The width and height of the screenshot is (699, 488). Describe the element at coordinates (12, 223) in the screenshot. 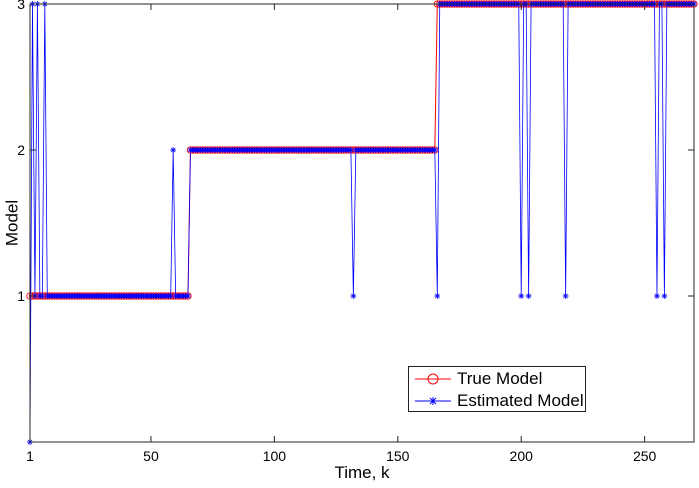

I see `y-axis-label: Model` at that location.